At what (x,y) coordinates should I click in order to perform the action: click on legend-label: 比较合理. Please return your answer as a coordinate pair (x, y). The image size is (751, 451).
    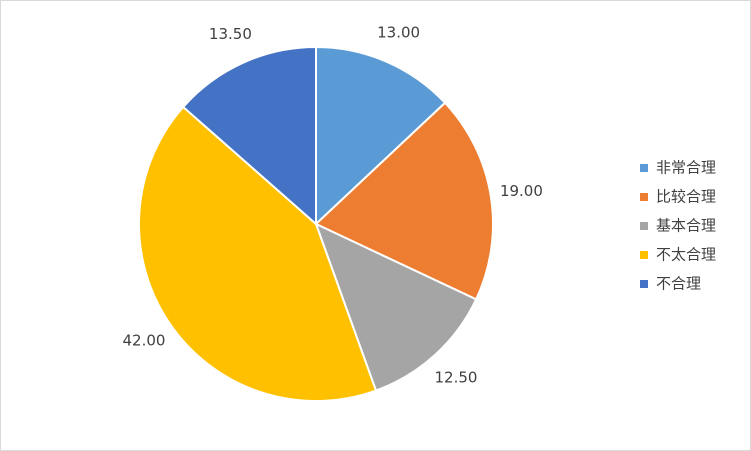
    Looking at the image, I should click on (686, 197).